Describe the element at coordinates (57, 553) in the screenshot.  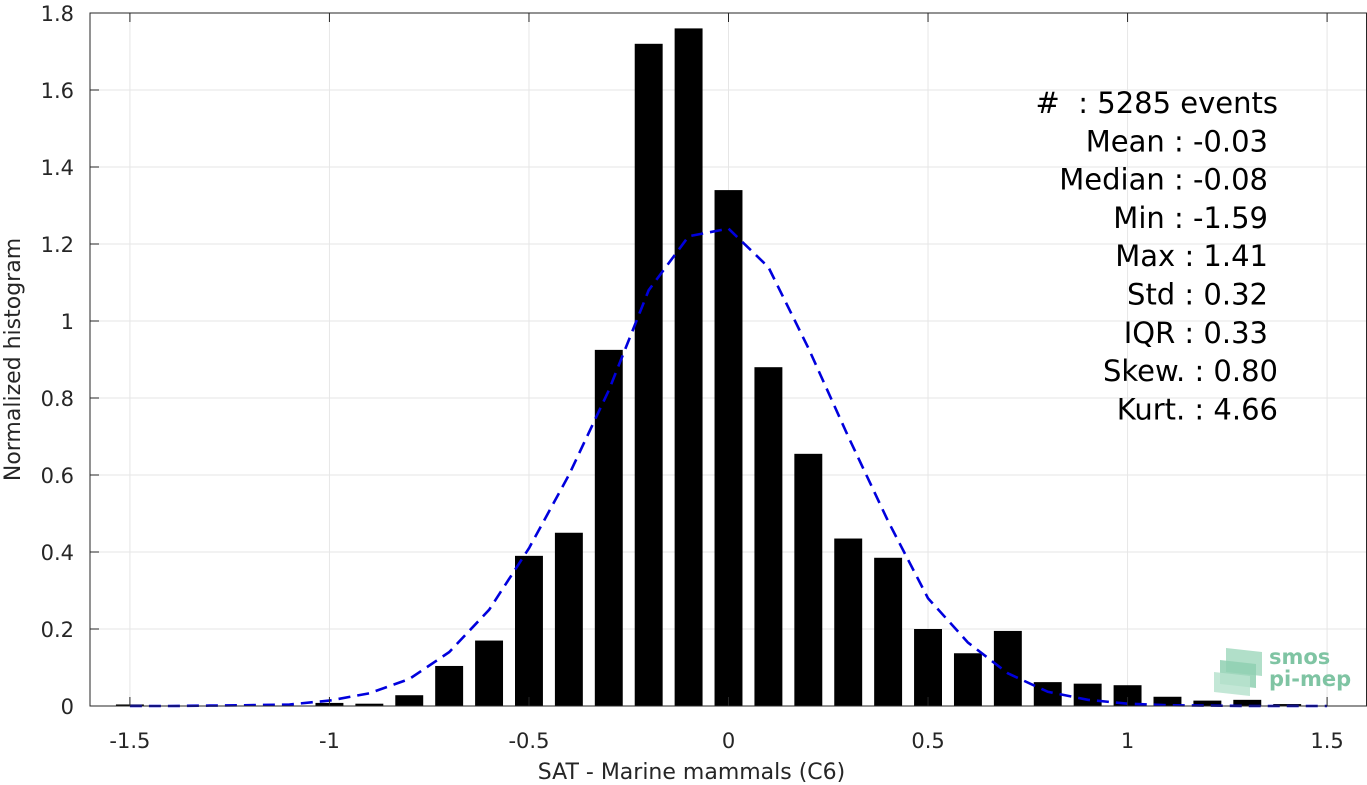
I see `y-tick-label: 0.4` at that location.